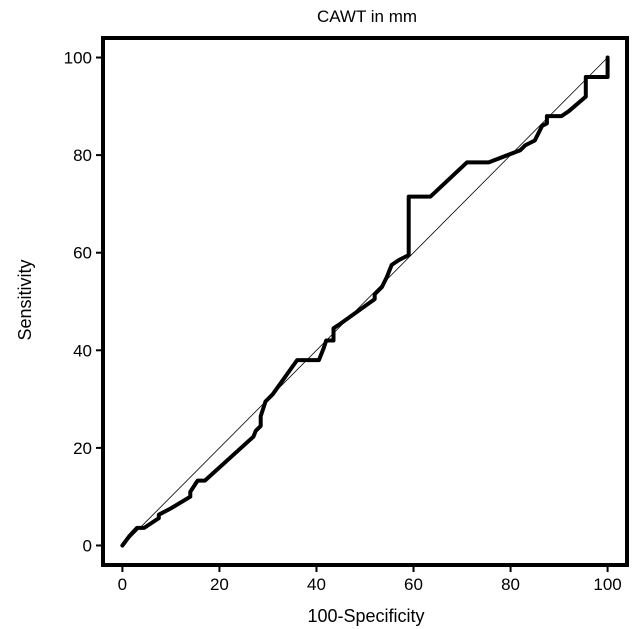  I want to click on y-tick-label: 0, so click(87, 545).